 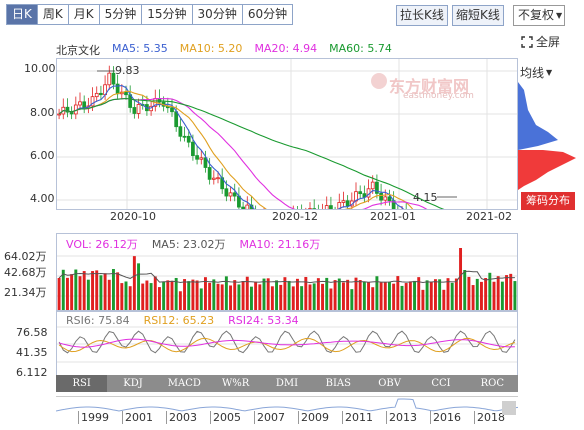 I want to click on stock-name: 北京文化, so click(x=78, y=50).